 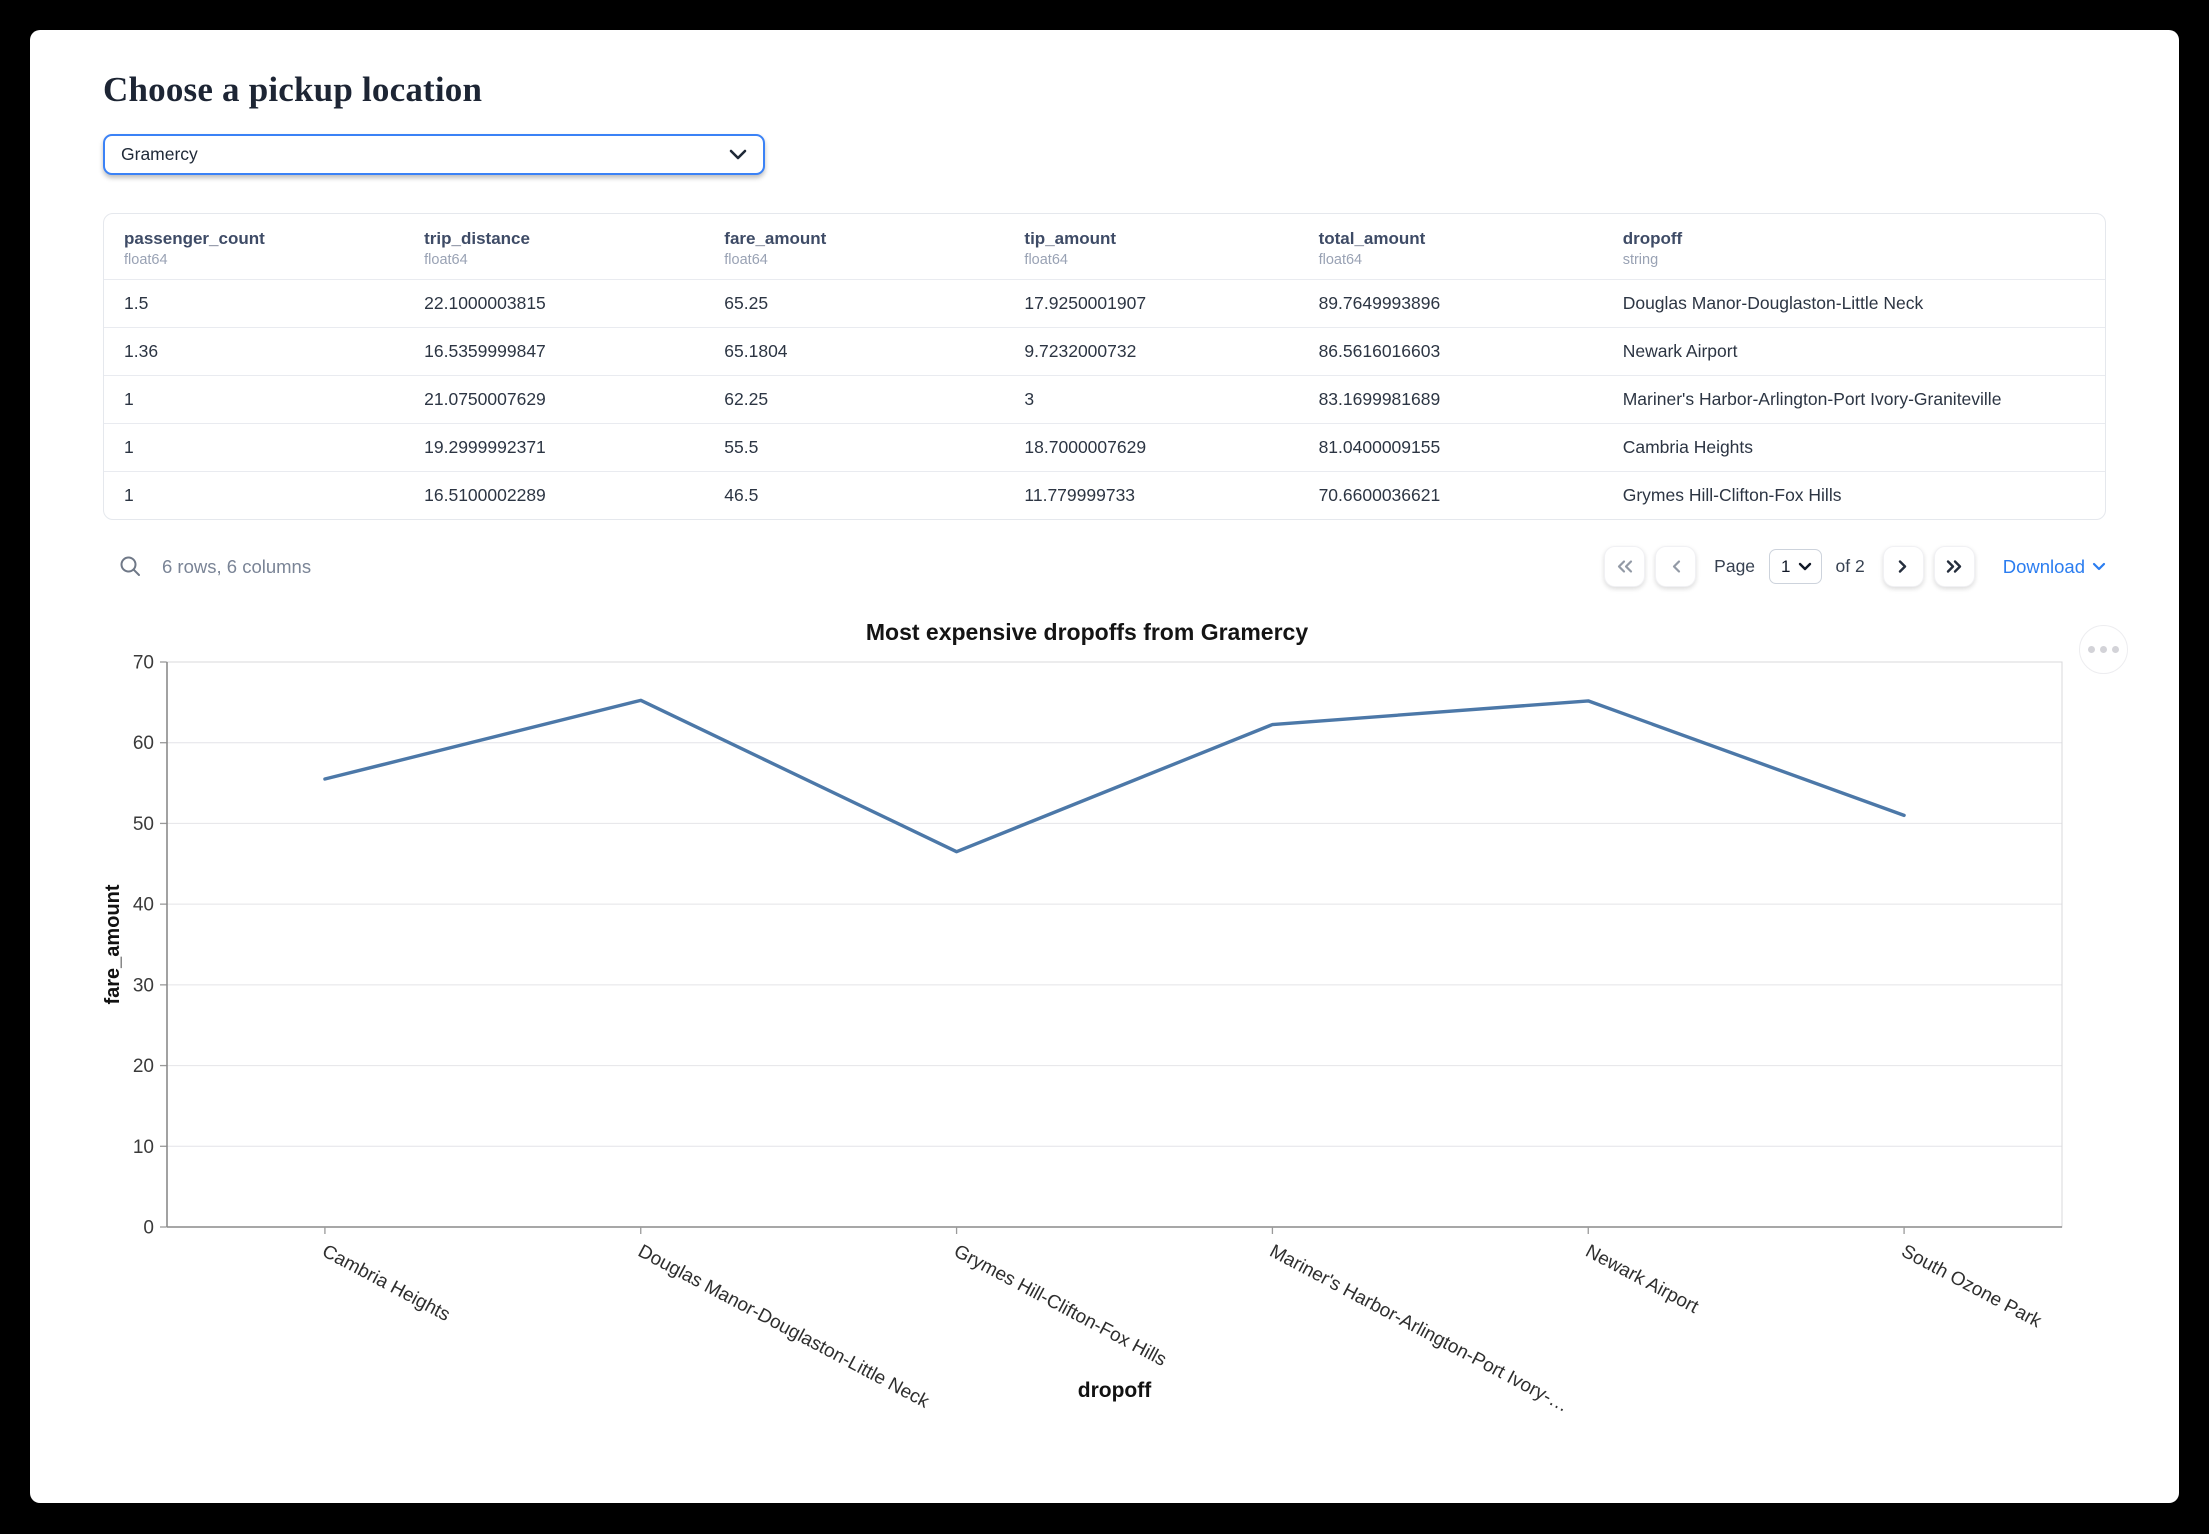 I want to click on table-cell: 21.0750007629, so click(x=554, y=399).